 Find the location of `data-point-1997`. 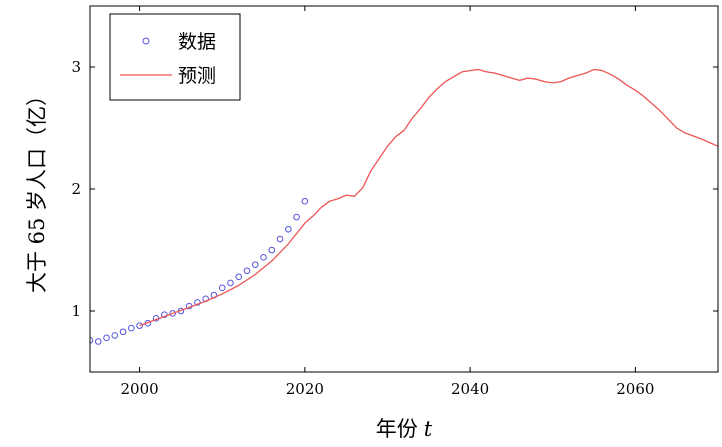

data-point-1997 is located at coordinates (115, 335).